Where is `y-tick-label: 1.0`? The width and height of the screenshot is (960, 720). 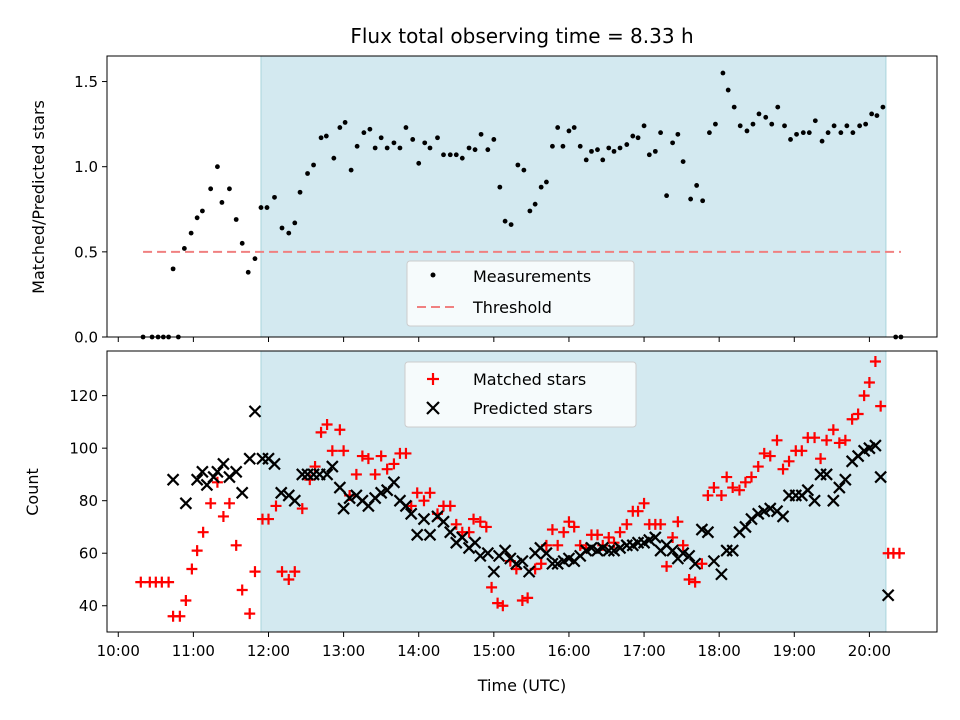 y-tick-label: 1.0 is located at coordinates (86, 167).